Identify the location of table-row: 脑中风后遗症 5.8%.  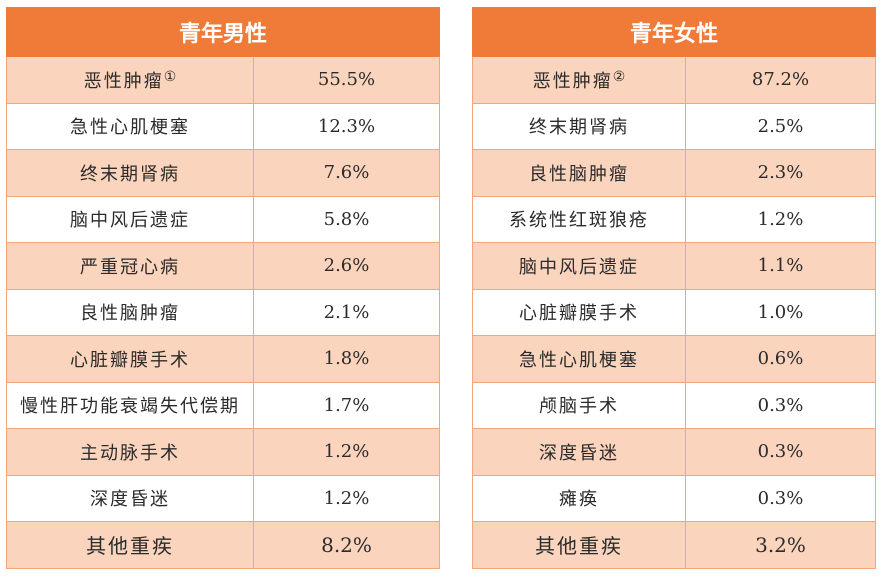
(223, 219).